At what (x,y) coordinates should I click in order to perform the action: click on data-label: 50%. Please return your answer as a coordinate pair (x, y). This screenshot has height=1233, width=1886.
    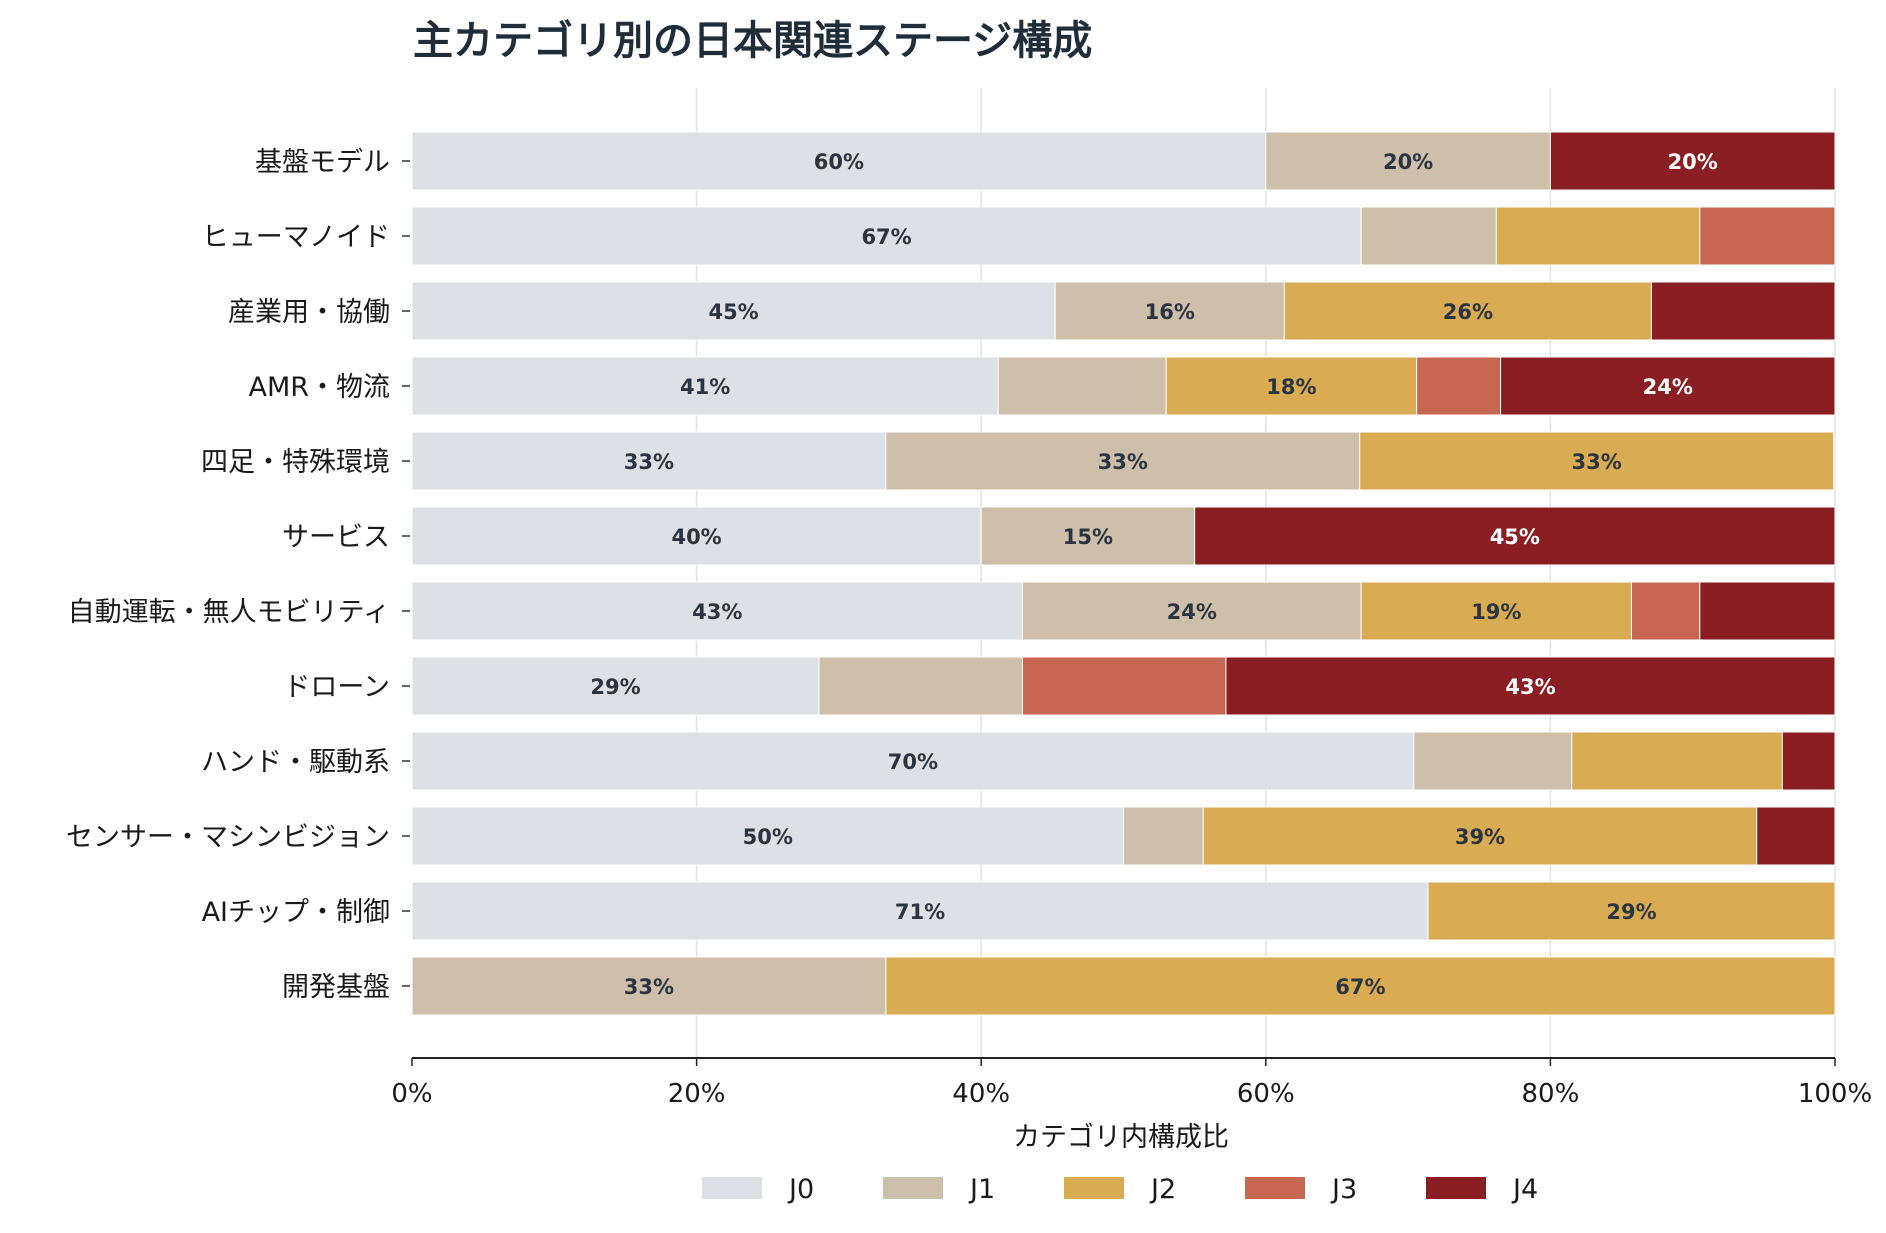
    Looking at the image, I should click on (768, 837).